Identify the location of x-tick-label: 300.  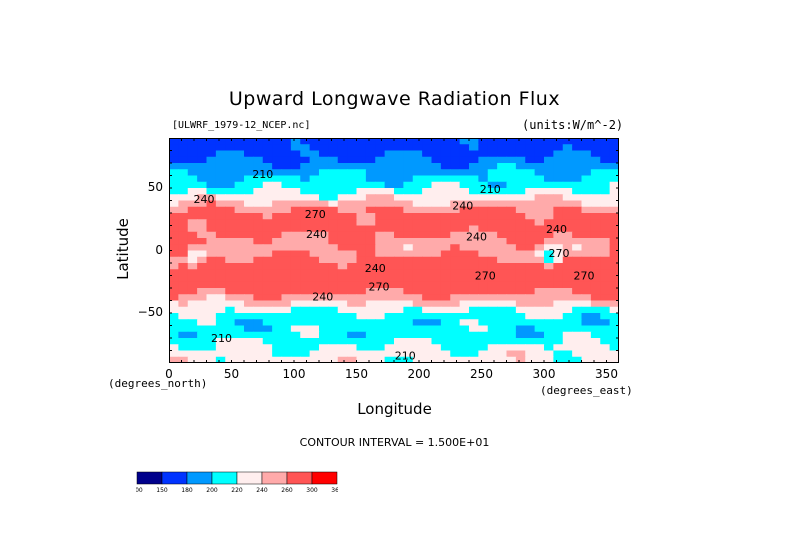
(544, 374).